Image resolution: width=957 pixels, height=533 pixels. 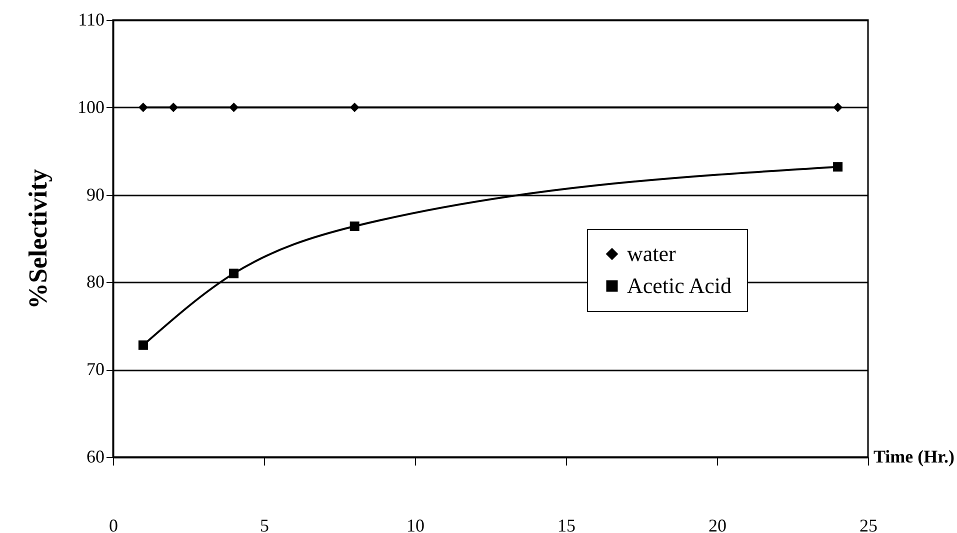 What do you see at coordinates (95, 282) in the screenshot?
I see `y-tick-label: 80` at bounding box center [95, 282].